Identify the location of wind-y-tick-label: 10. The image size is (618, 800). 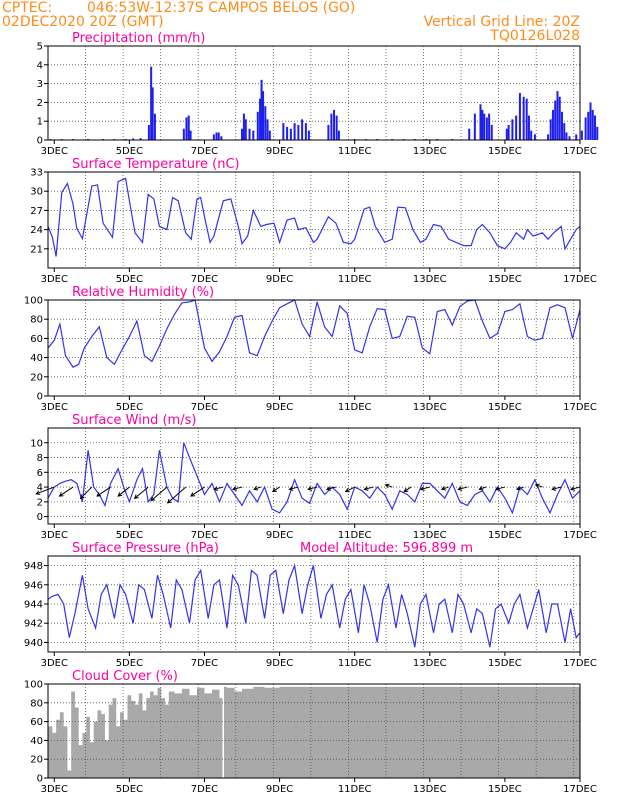
(36, 443).